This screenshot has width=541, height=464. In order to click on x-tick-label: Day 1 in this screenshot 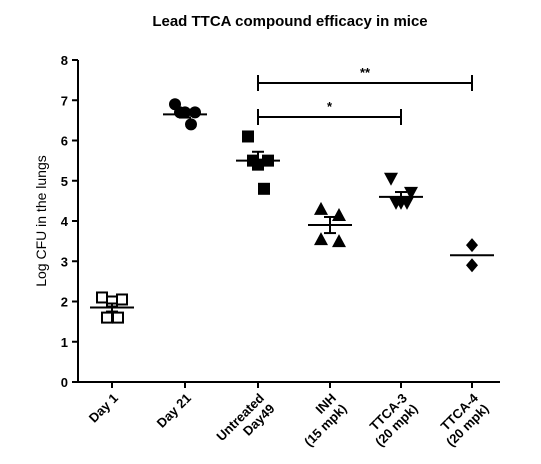, I will do `click(103, 407)`.